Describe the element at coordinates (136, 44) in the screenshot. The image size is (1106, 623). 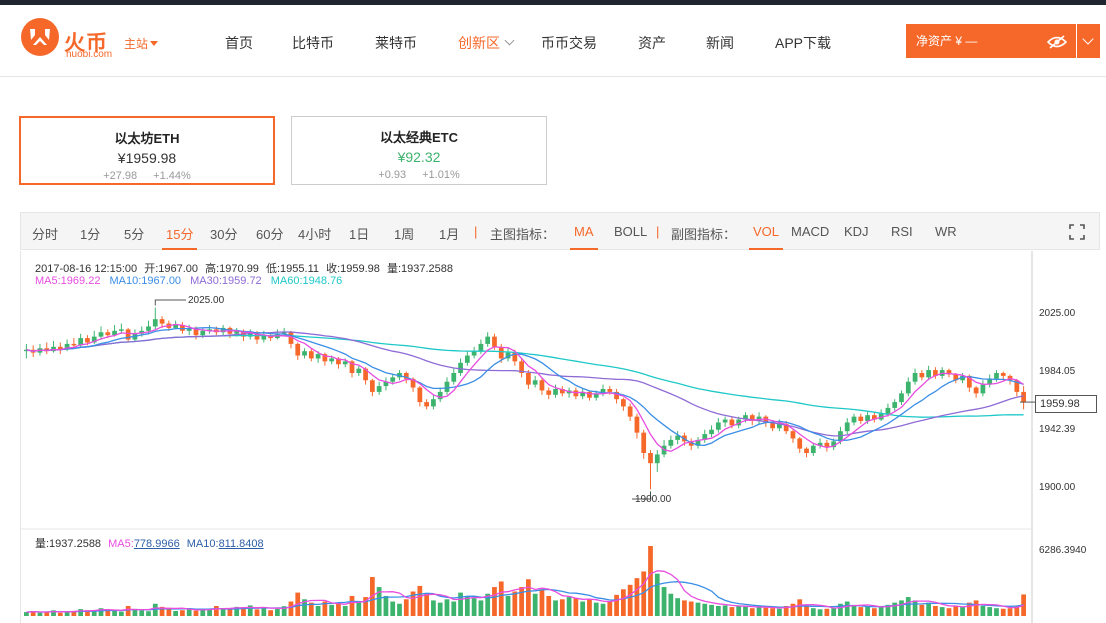
I see `station-label: 主站` at that location.